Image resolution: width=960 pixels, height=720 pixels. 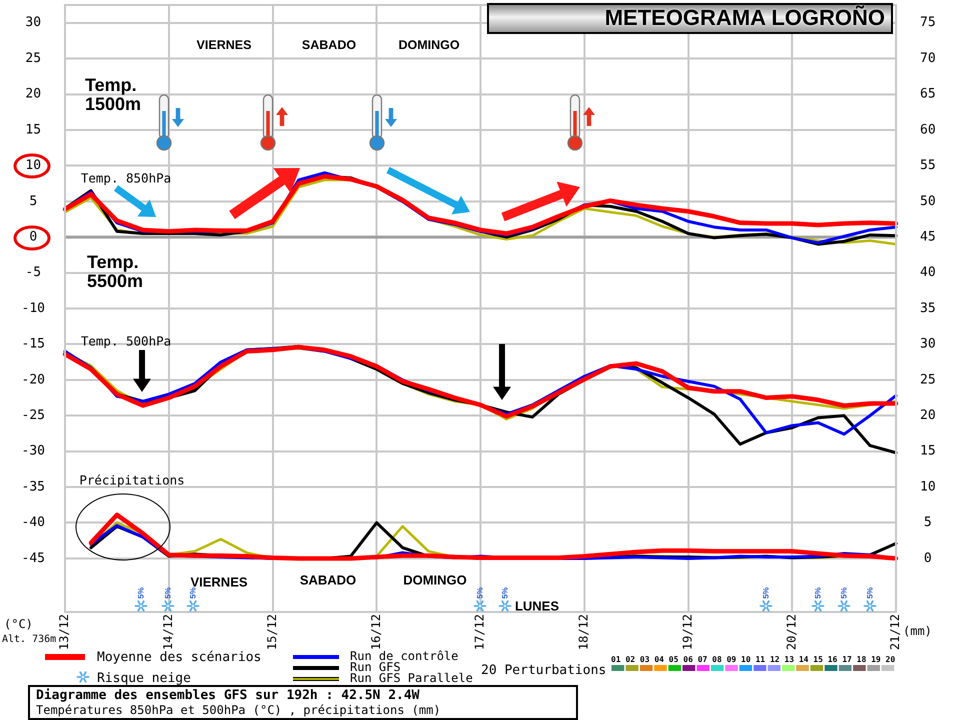 I want to click on y-tick-label: 25, so click(x=33, y=58).